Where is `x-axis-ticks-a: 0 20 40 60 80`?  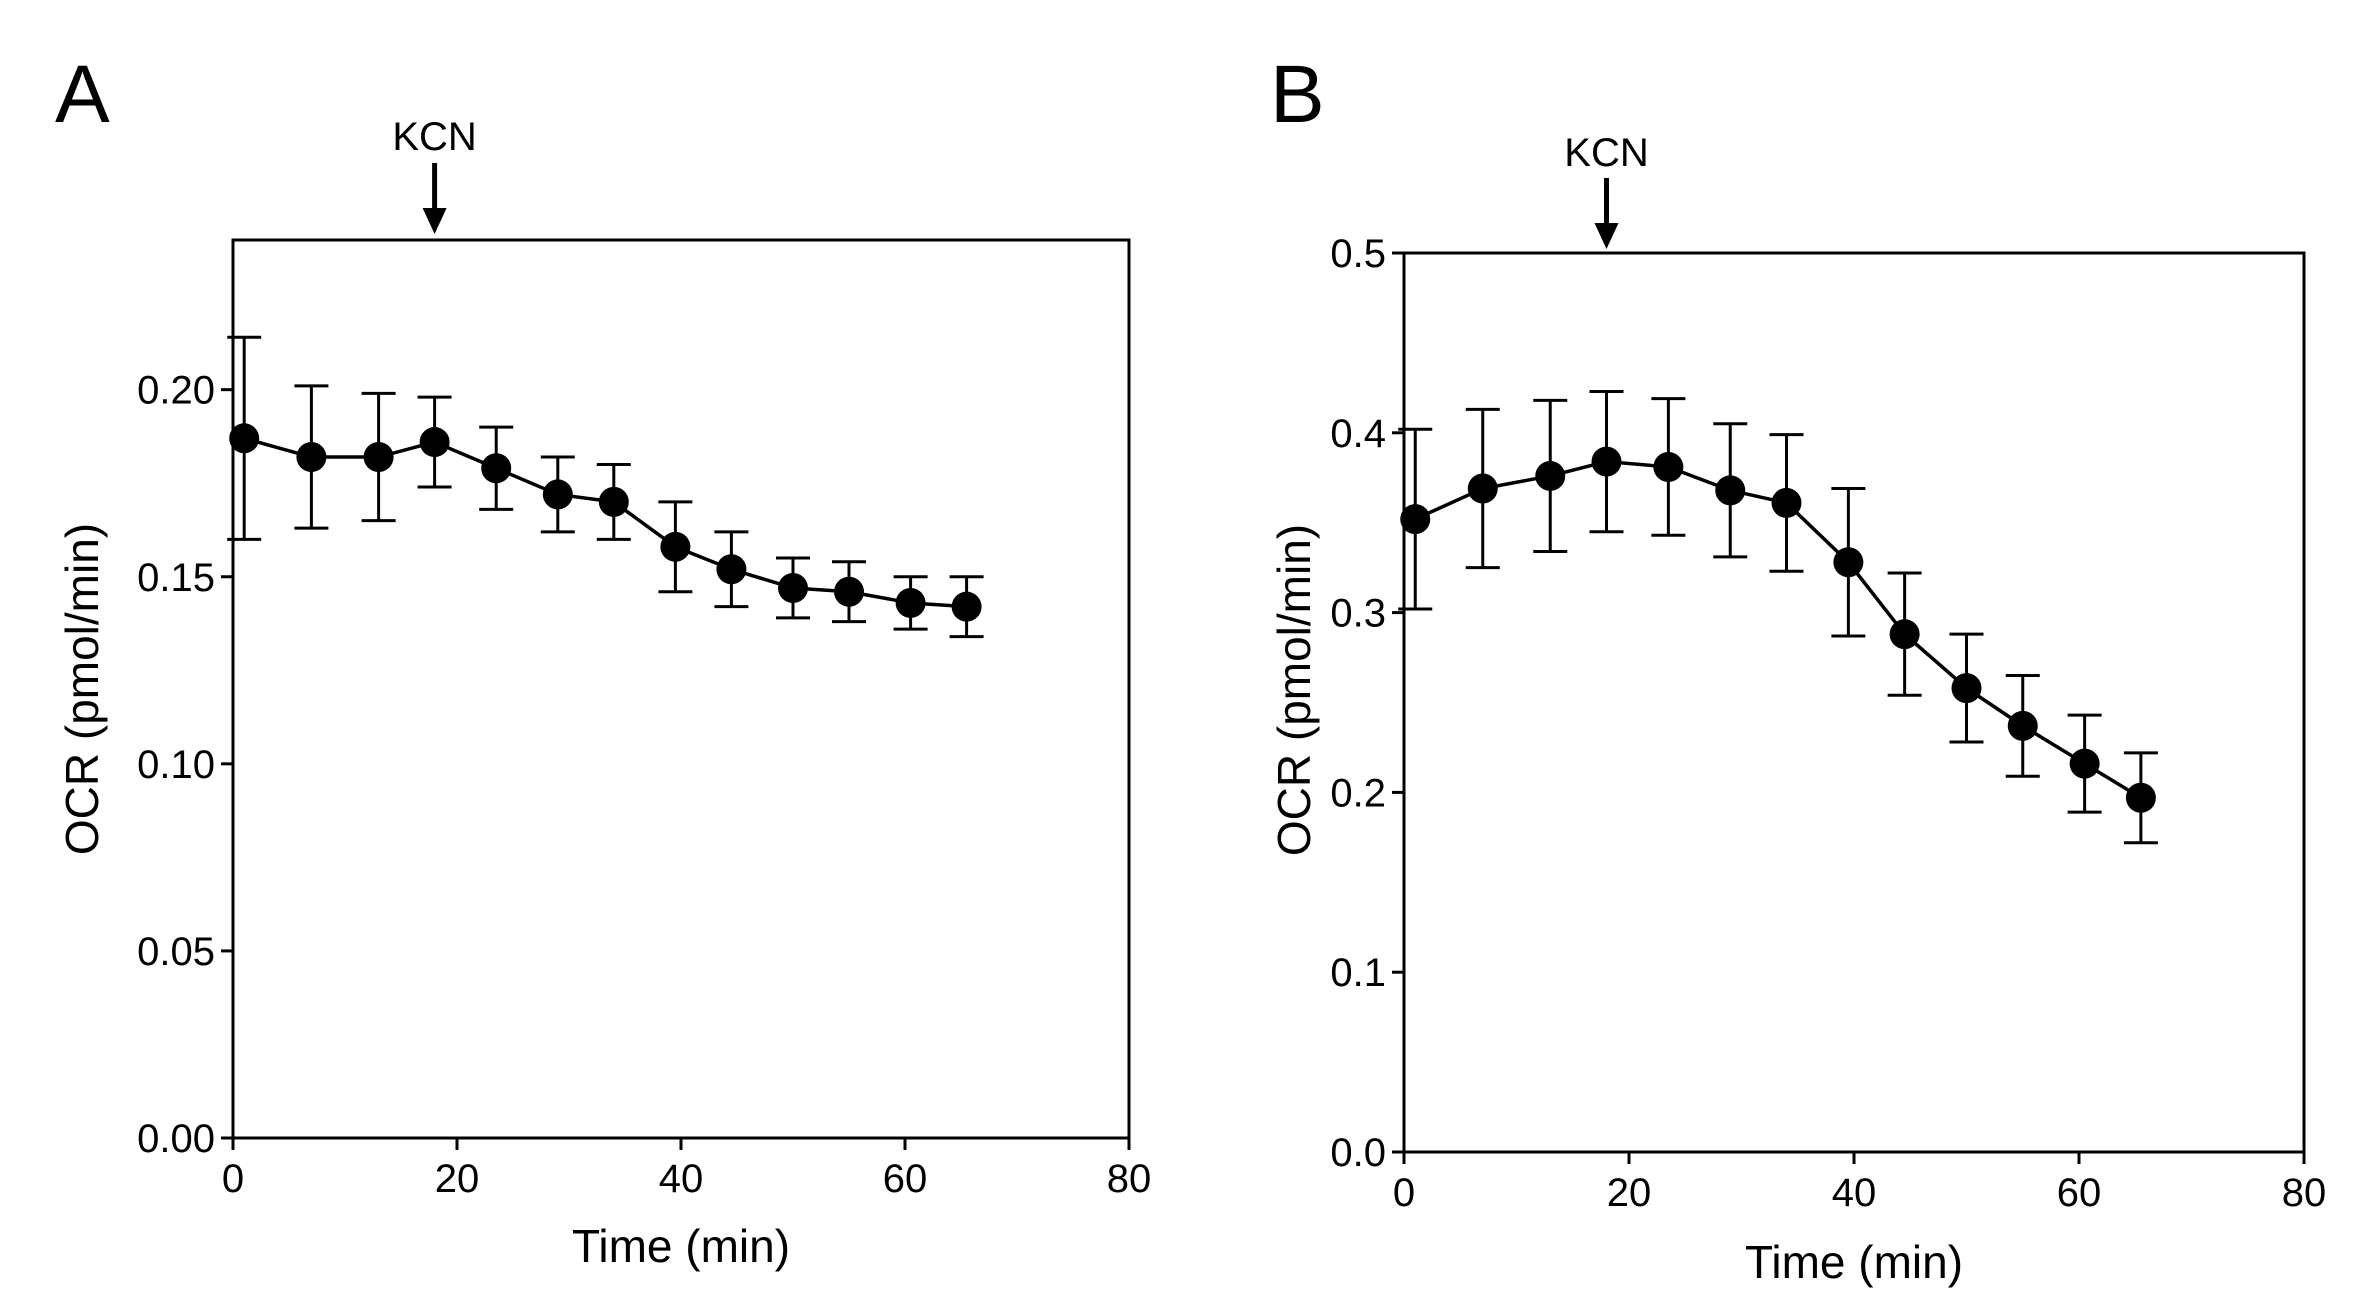 x-axis-ticks-a: 0 20 40 60 80 is located at coordinates (686, 1169).